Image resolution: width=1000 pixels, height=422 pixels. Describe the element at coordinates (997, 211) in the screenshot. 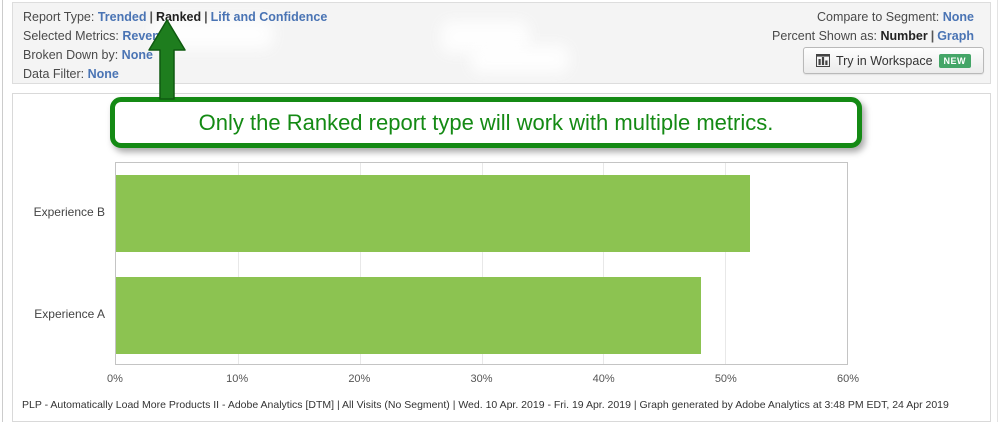

I see `right-edge-divider` at that location.